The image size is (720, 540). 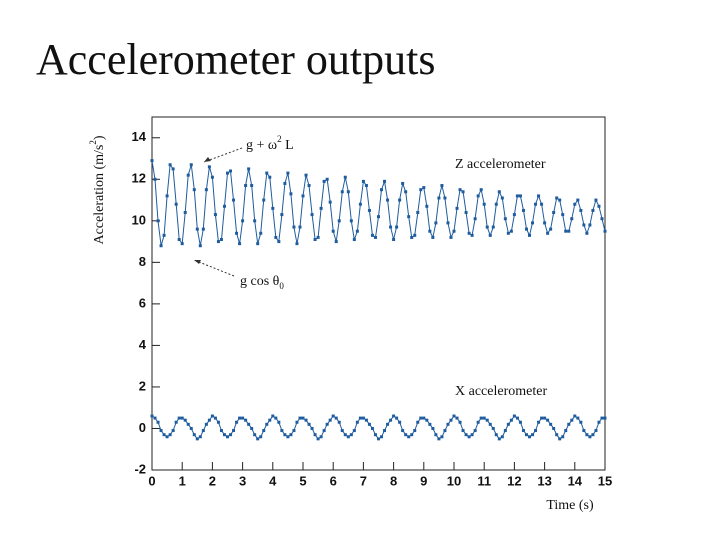 I want to click on y-tick-label: 6, so click(x=142, y=302).